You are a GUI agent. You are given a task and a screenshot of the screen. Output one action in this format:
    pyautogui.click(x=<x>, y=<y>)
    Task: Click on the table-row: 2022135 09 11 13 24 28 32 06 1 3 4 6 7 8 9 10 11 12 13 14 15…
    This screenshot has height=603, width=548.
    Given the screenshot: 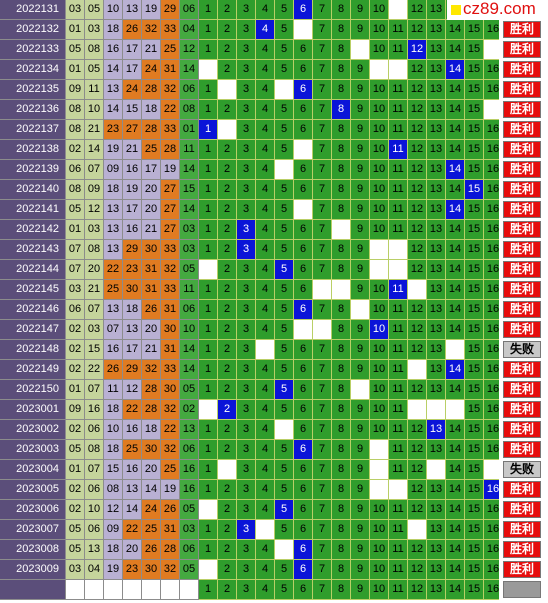 What is the action you would take?
    pyautogui.click(x=274, y=90)
    